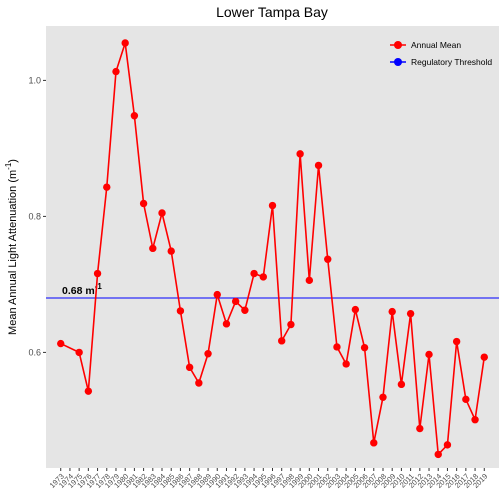 Image resolution: width=504 pixels, height=504 pixels. I want to click on chart-title: Lower Tampa Bay, so click(272, 12).